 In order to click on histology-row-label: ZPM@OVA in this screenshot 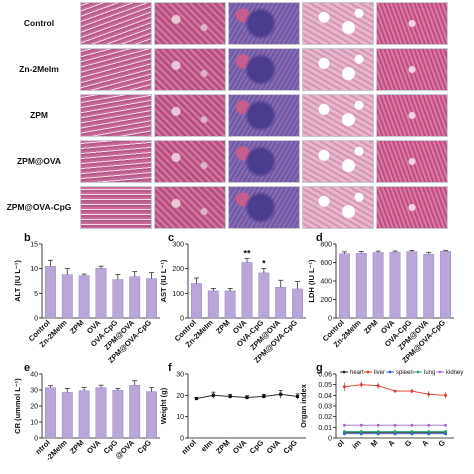, I will do `click(39, 161)`.